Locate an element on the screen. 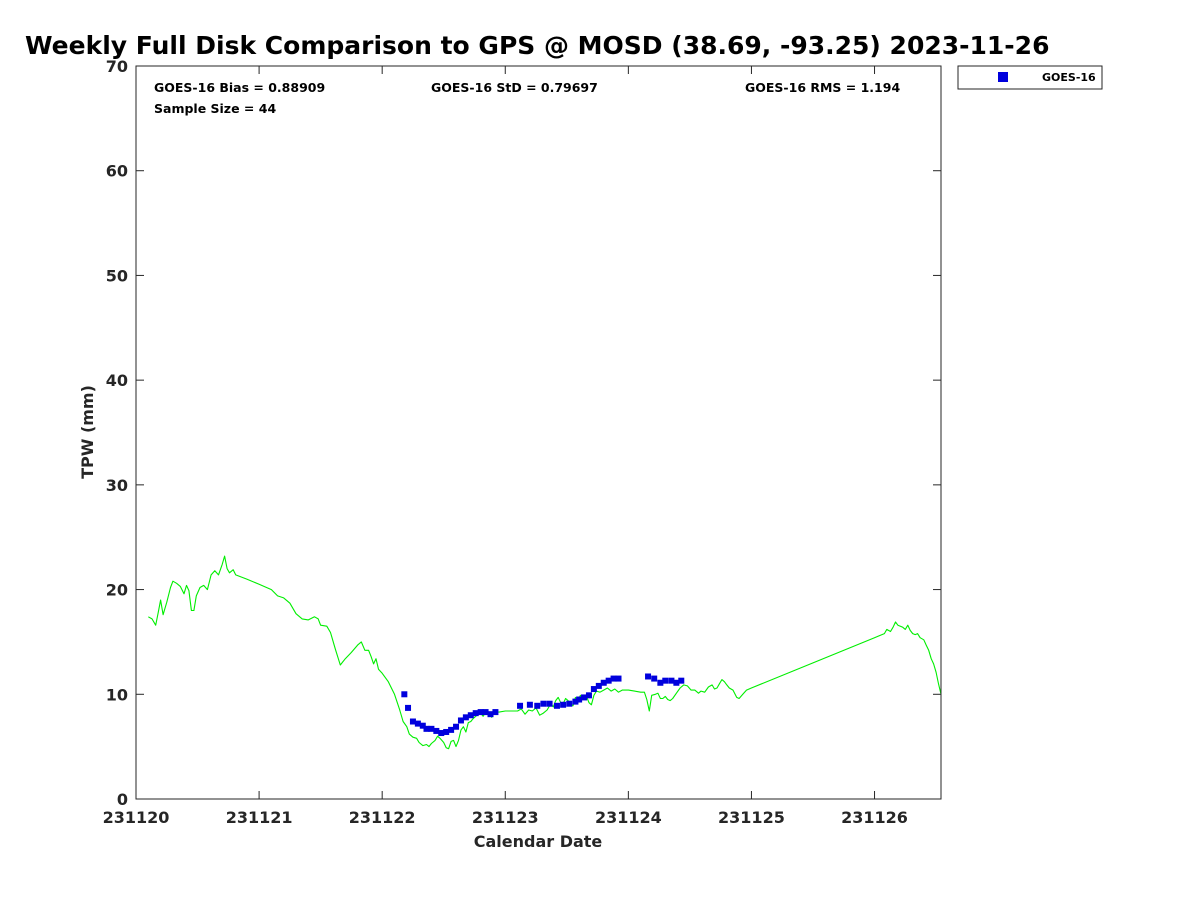 This screenshot has height=900, width=1200. y-tick-label: 40 is located at coordinates (117, 380).